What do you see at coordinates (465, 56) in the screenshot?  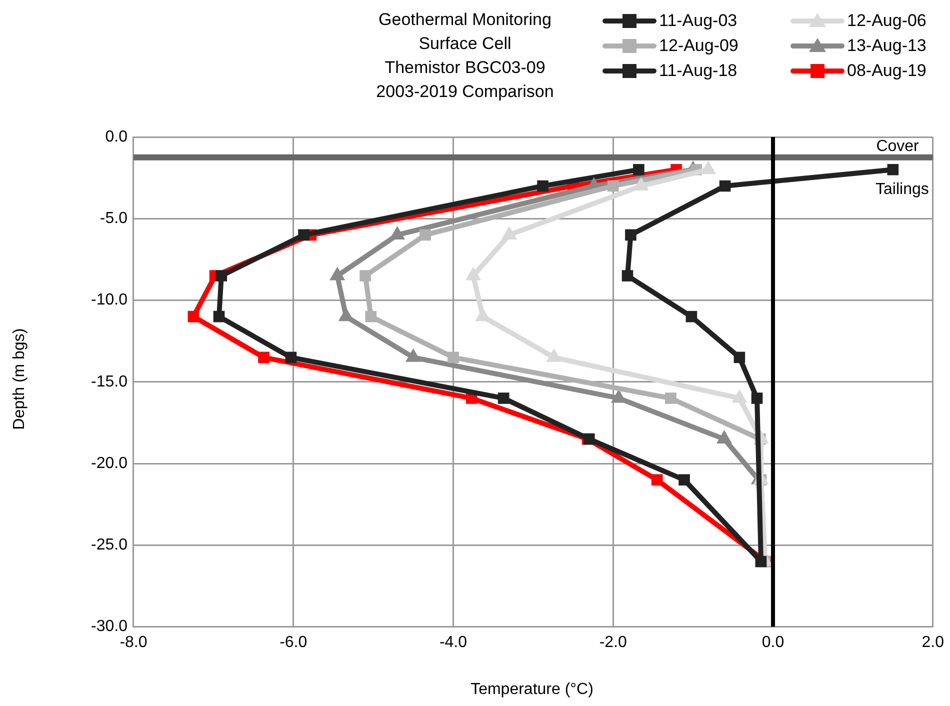 I see `chart-title: Geothermal Monitoring Surface Cell Themistor BGC03-09 2003-2019 Comparison` at bounding box center [465, 56].